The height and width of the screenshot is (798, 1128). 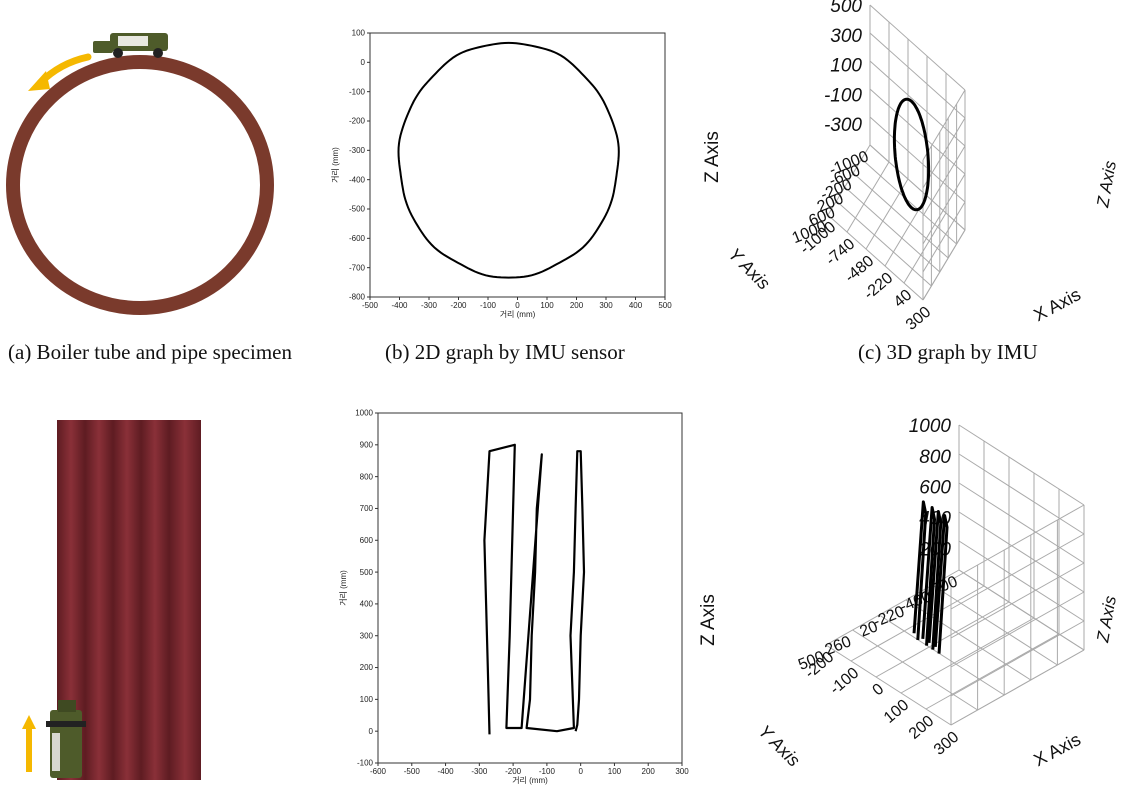 I want to click on y-tick-label: -700, so click(x=357, y=267).